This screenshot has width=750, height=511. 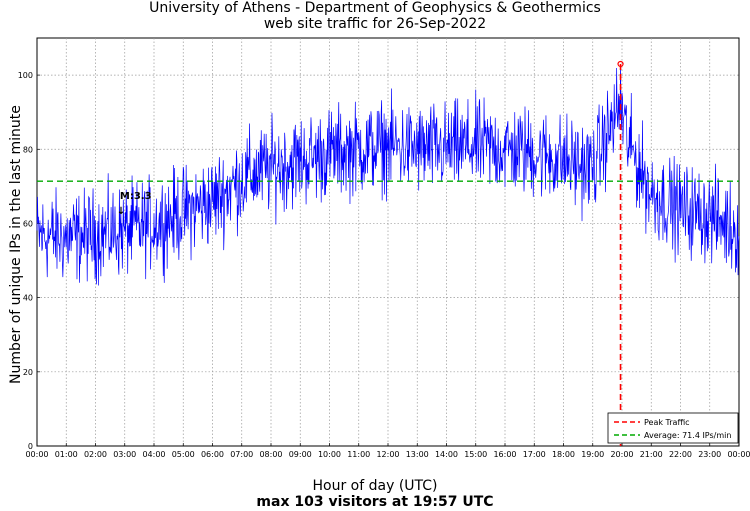 What do you see at coordinates (534, 454) in the screenshot?
I see `x-tick-label: 17:00` at bounding box center [534, 454].